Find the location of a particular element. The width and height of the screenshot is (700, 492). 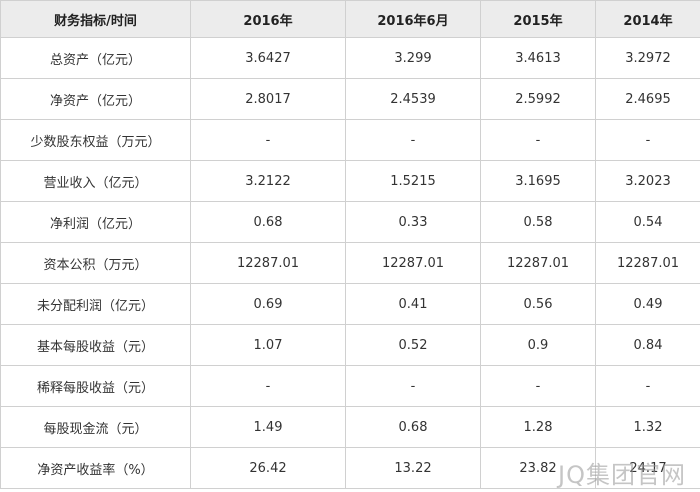

cell: 0.69 is located at coordinates (268, 304).